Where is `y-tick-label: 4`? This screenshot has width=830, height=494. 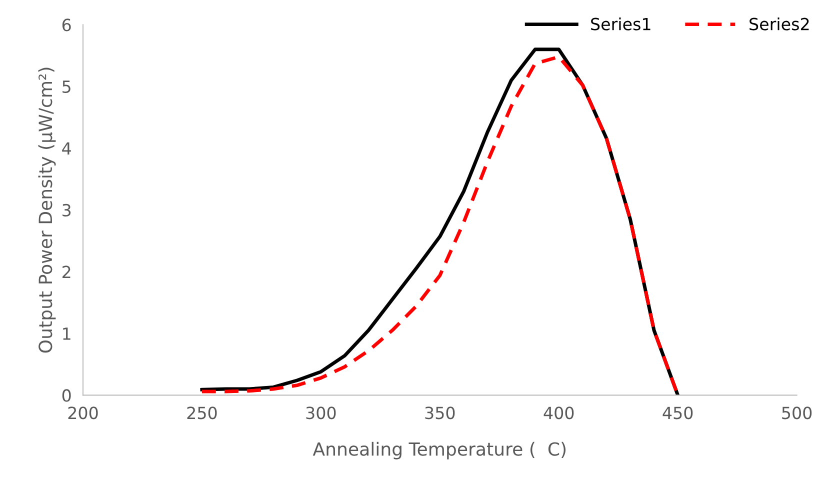
y-tick-label: 4 is located at coordinates (66, 148).